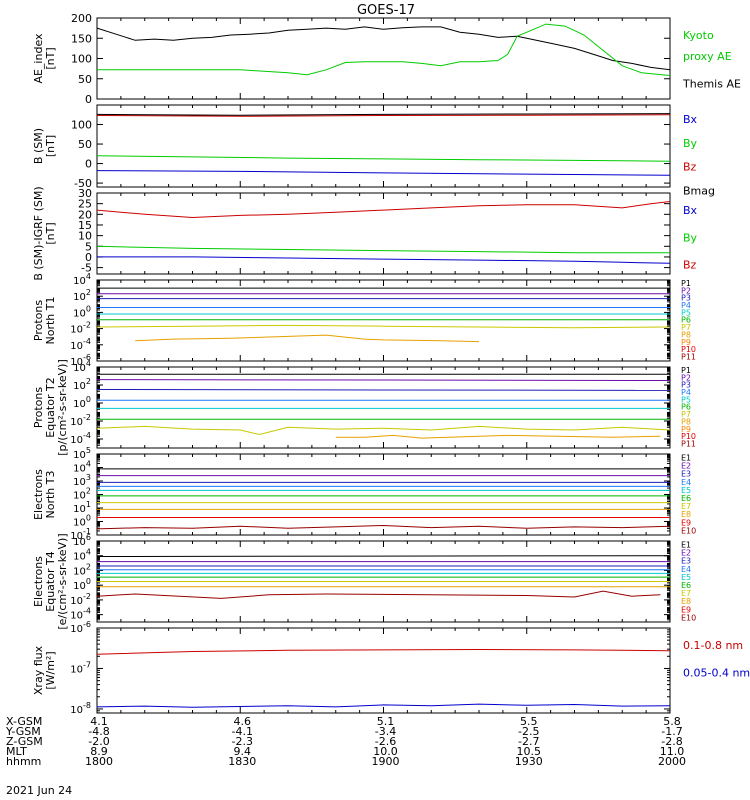 This screenshot has width=750, height=800. Describe the element at coordinates (16, 751) in the screenshot. I see `orbit-row-label: MLT` at that location.